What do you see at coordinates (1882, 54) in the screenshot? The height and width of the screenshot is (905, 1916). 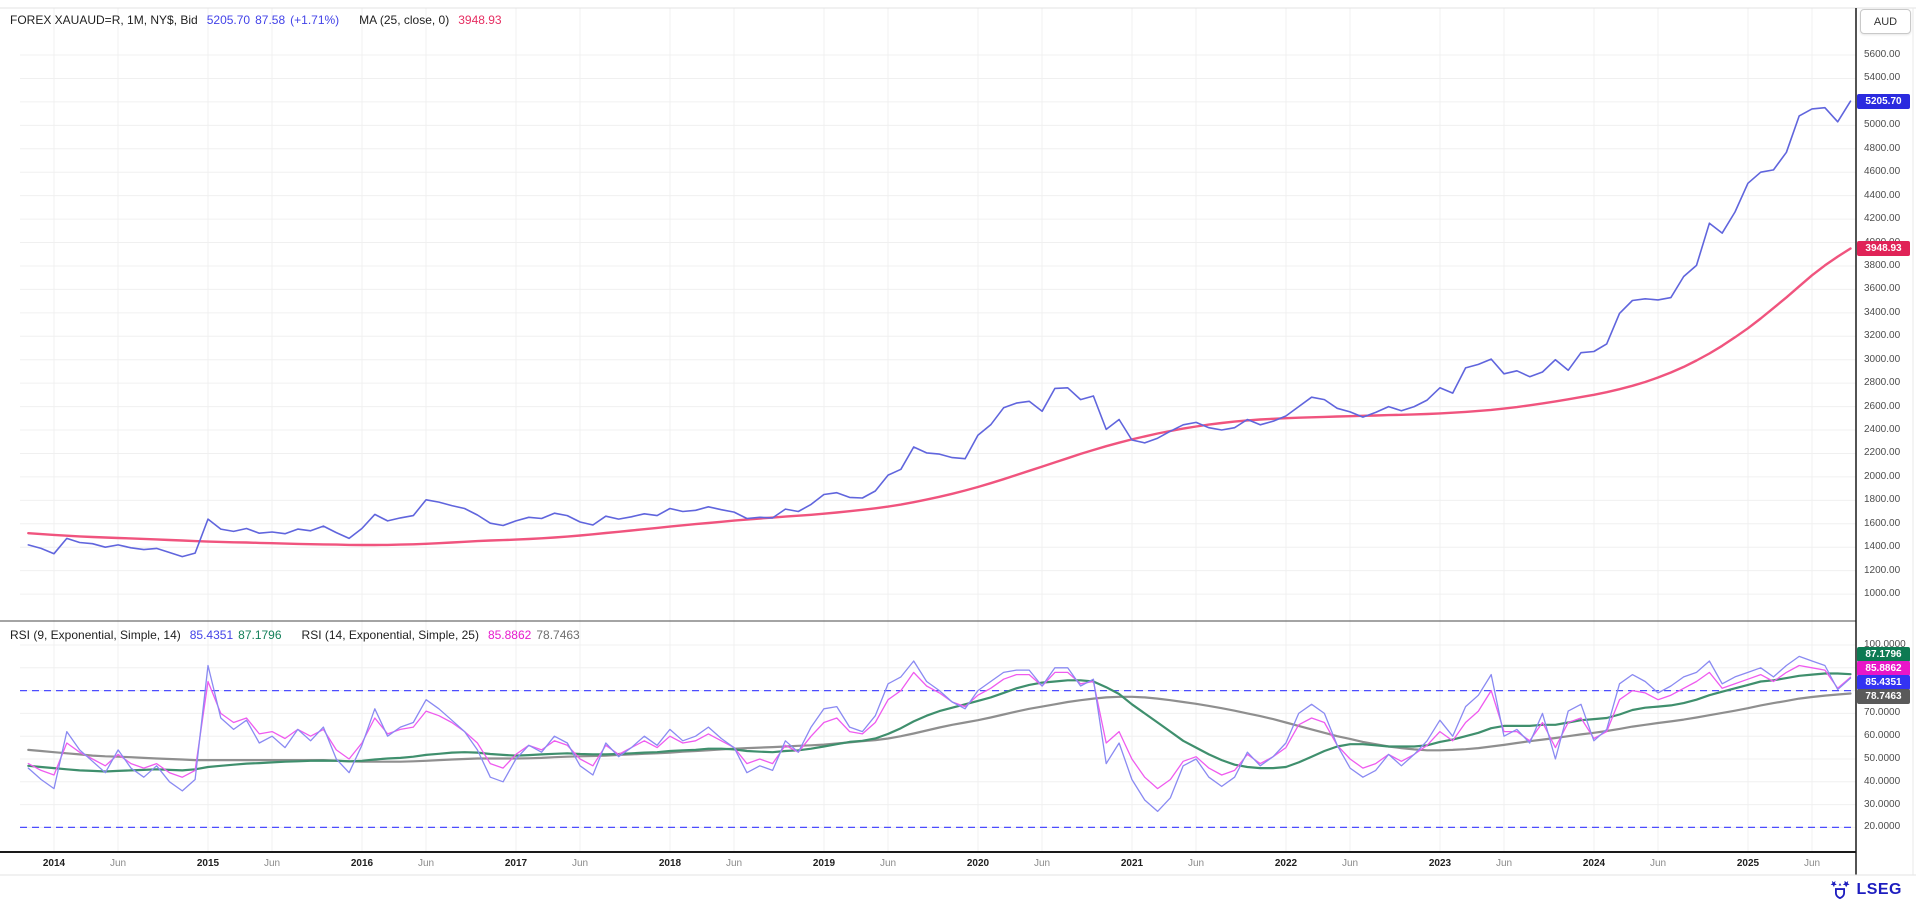 I see `price-axis-tick-label: 5600.00` at bounding box center [1882, 54].